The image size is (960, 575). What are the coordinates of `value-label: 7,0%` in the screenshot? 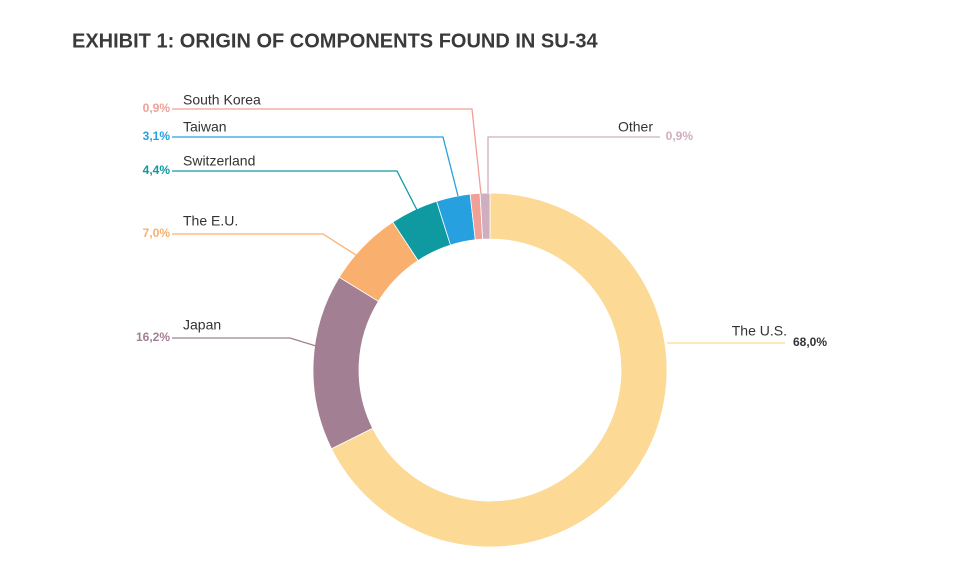 It's located at (157, 233).